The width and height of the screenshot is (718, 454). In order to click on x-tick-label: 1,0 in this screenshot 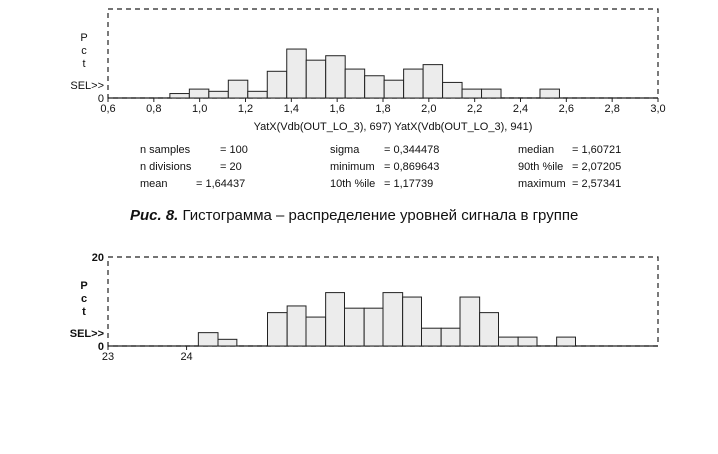, I will do `click(199, 109)`.